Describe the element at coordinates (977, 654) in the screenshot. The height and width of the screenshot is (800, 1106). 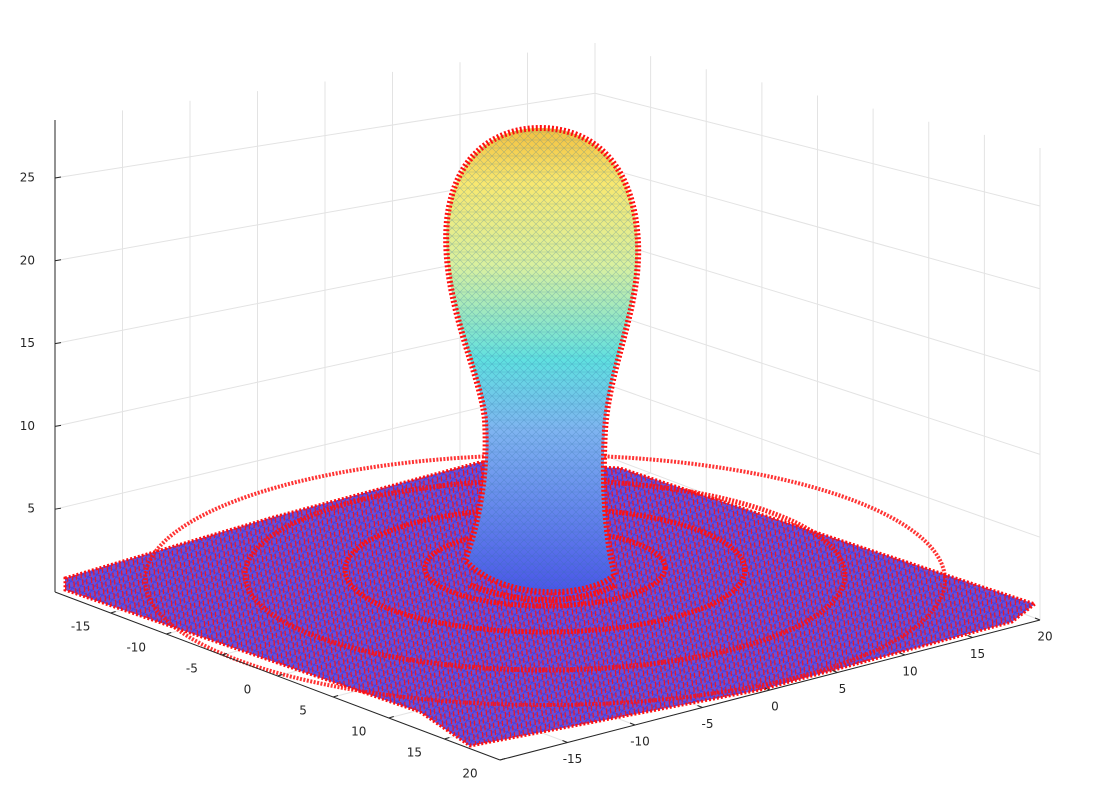
I see `y-tick-label: 15` at that location.